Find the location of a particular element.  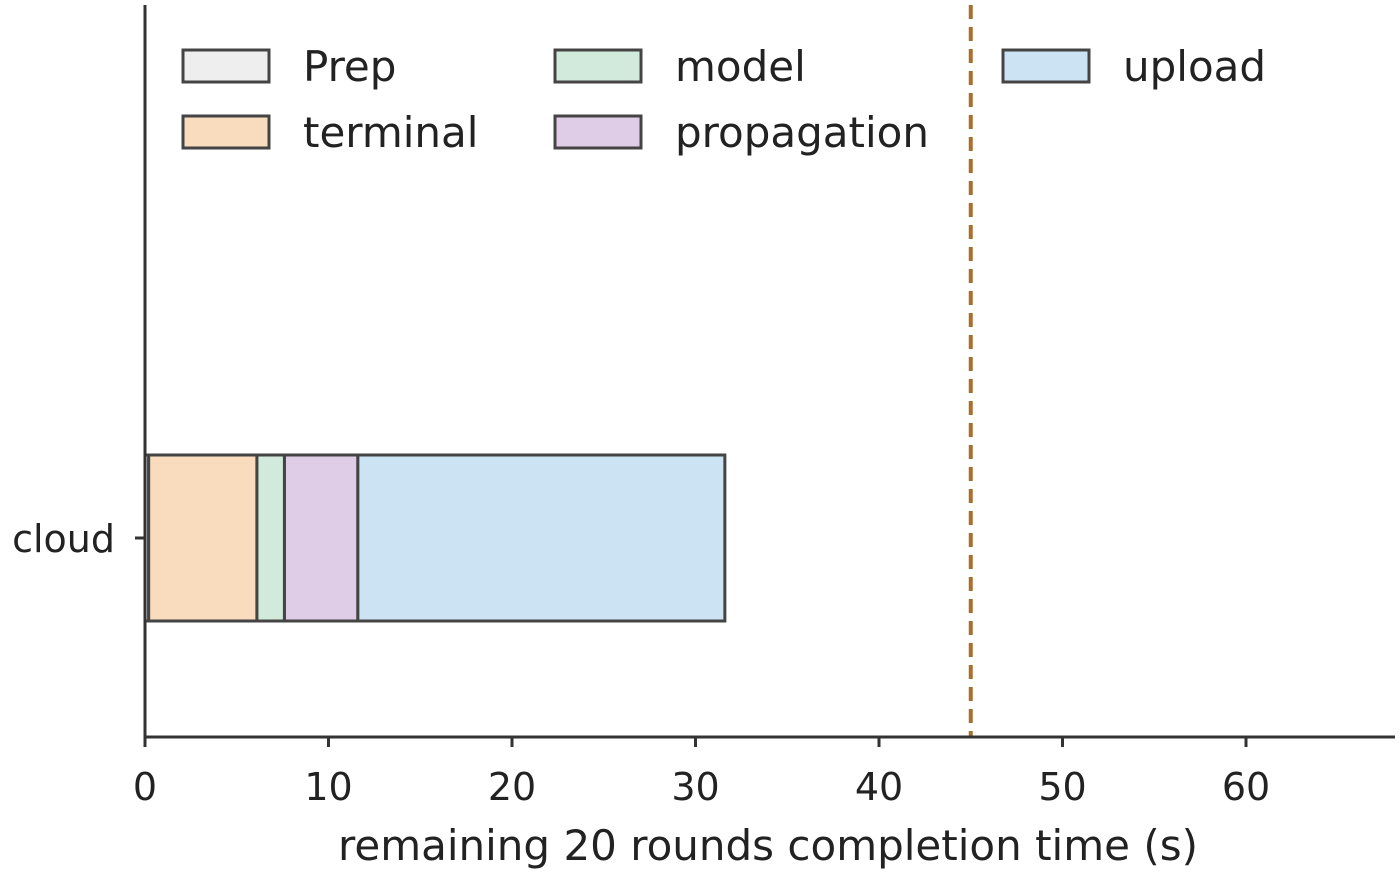

bar-segment-propagation is located at coordinates (321, 538).